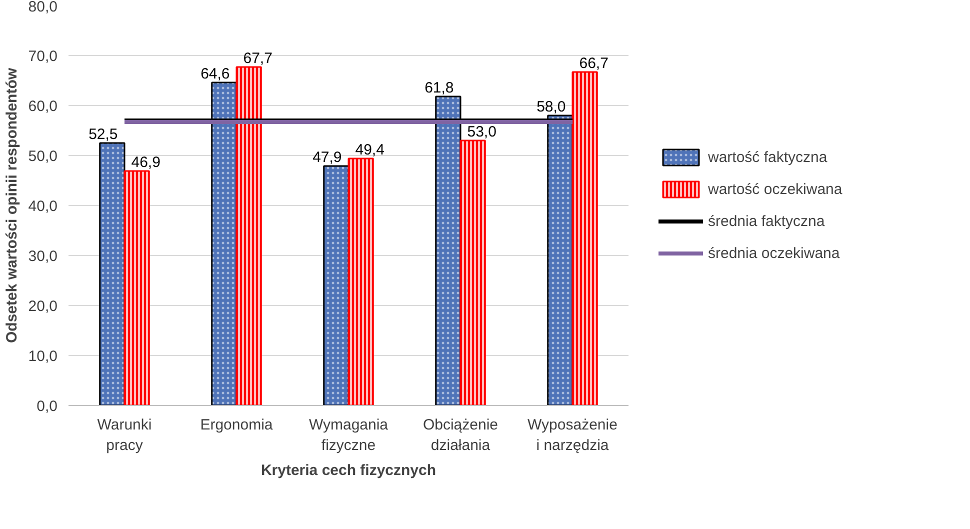 This screenshot has height=529, width=970. Describe the element at coordinates (237, 425) in the screenshot. I see `x-tick-label: Ergonomia` at that location.